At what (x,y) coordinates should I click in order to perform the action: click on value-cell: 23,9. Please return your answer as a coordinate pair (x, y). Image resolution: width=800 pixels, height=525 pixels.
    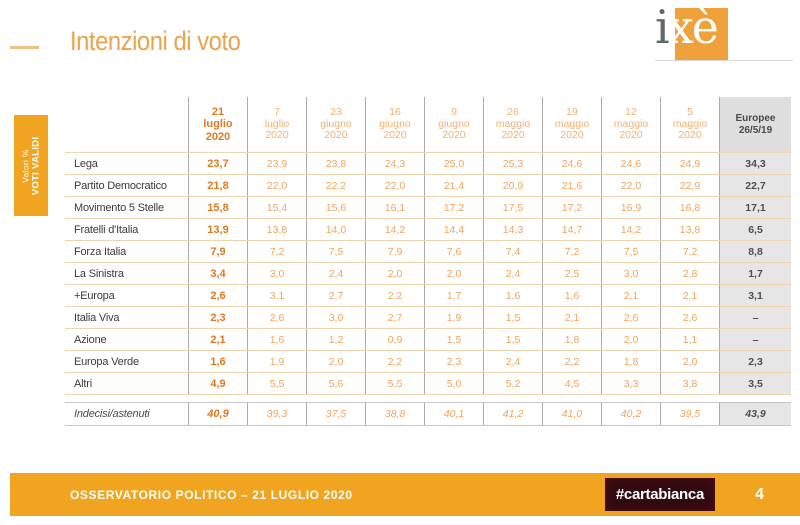
    Looking at the image, I should click on (276, 163).